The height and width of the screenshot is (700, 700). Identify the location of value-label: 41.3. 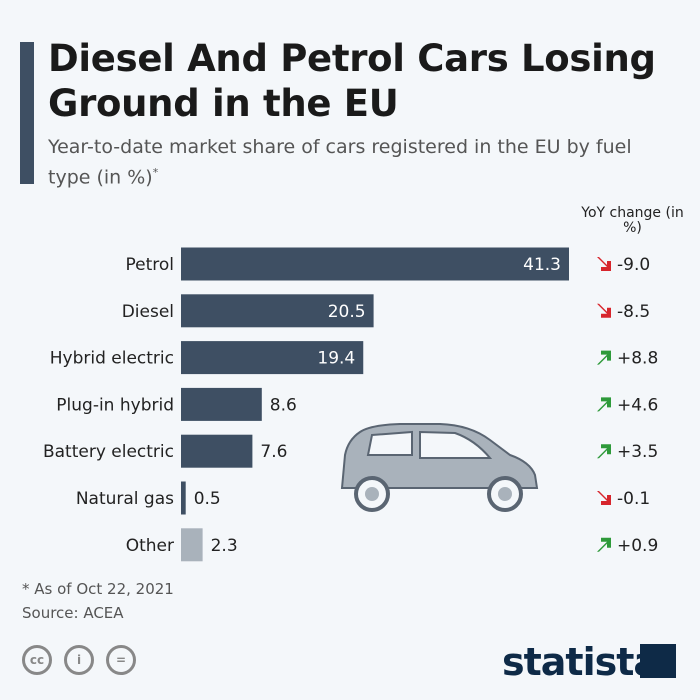
(542, 265).